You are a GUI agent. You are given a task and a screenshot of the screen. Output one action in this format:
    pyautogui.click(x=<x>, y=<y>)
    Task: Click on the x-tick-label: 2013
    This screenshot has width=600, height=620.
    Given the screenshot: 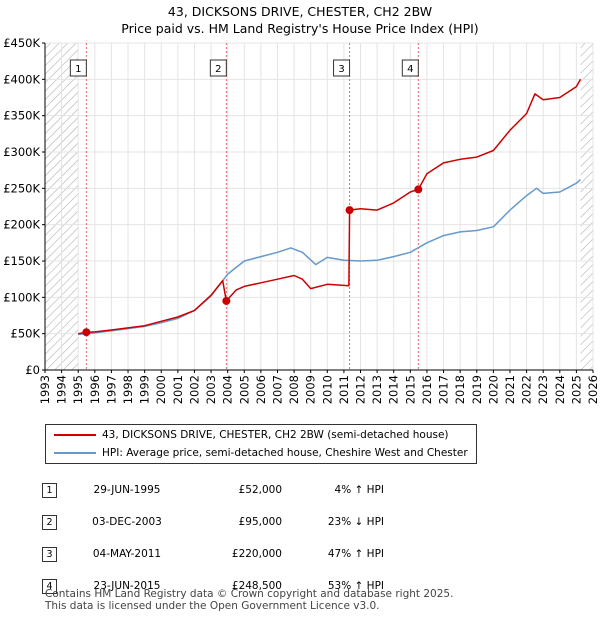 What is the action you would take?
    pyautogui.click(x=377, y=389)
    